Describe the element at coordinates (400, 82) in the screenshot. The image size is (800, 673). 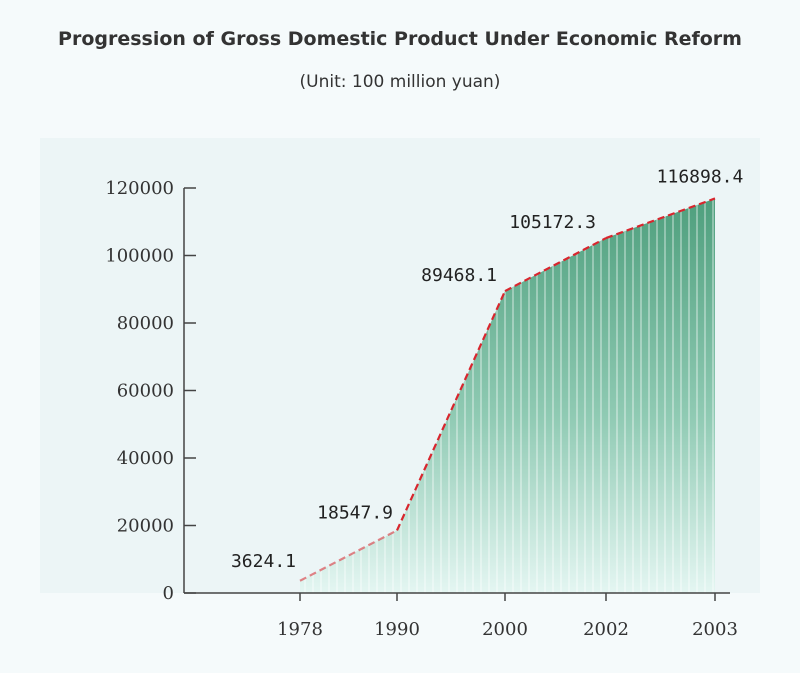
I see `chart-subtitle: (Unit: 100 million yuan)` at that location.